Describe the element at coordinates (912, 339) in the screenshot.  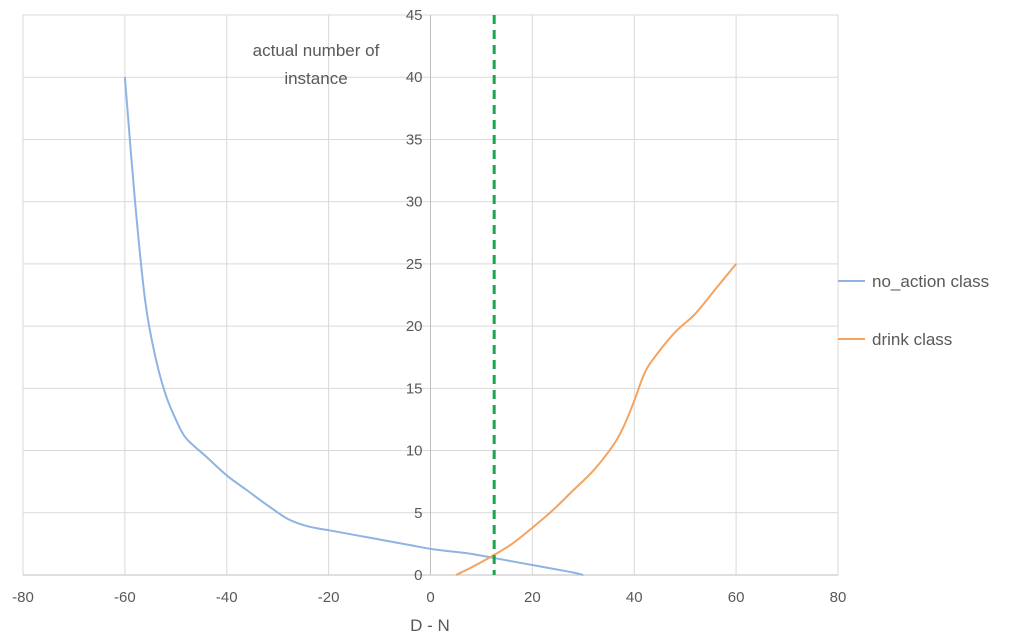
I see `legend-label-drink: drink class` at that location.